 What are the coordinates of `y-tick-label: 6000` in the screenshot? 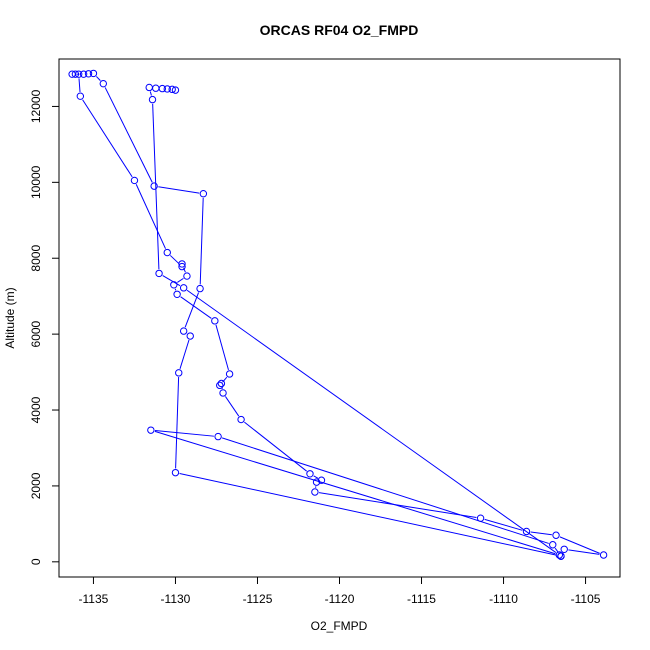 It's located at (36, 333).